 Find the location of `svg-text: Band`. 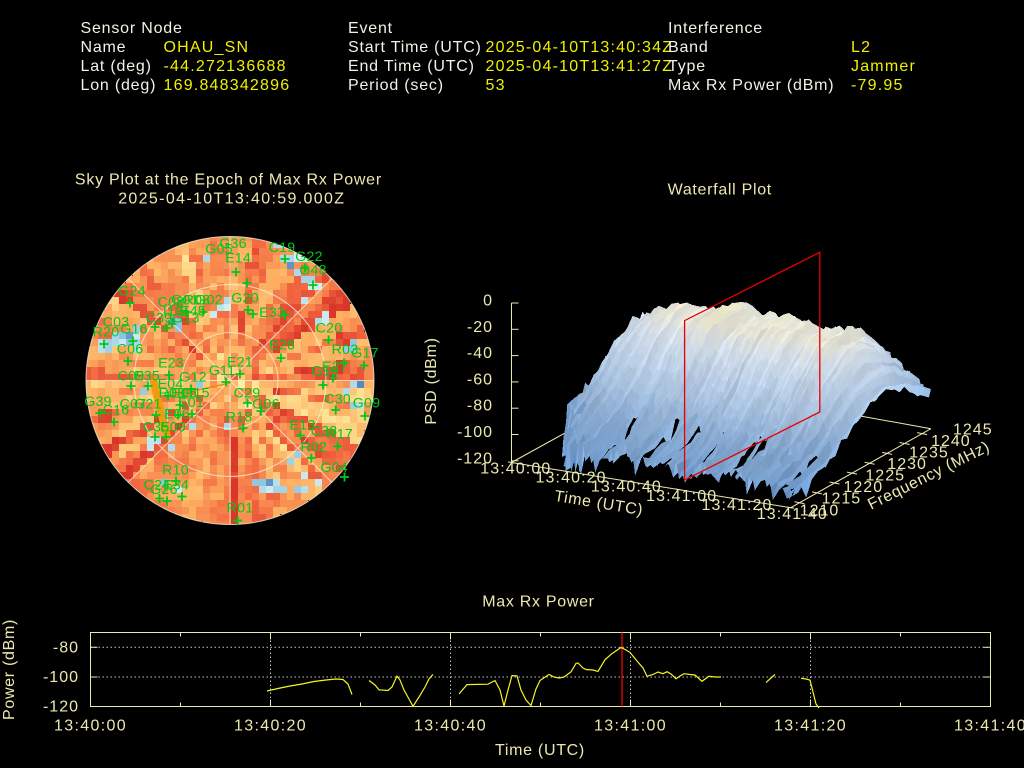

svg-text: Band is located at coordinates (688, 47).